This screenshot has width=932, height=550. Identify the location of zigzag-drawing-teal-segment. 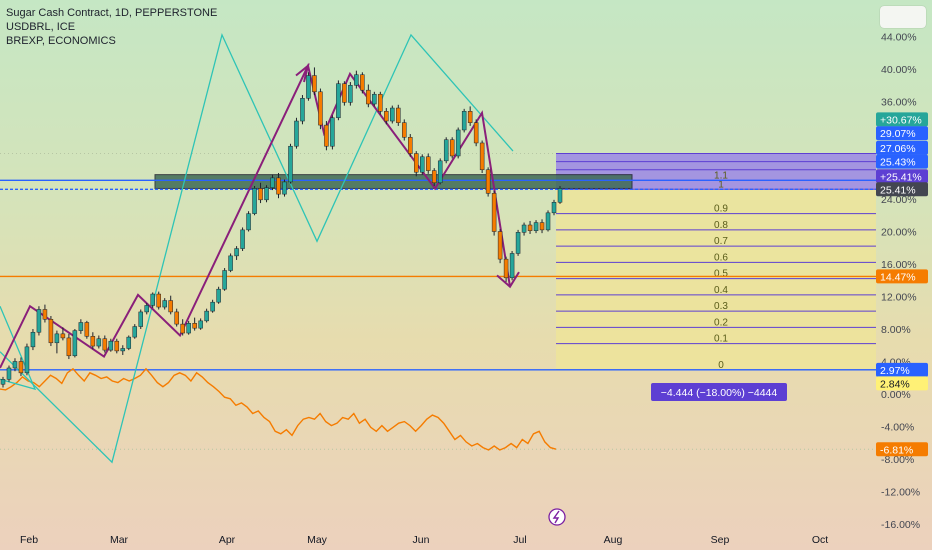
(18, 348).